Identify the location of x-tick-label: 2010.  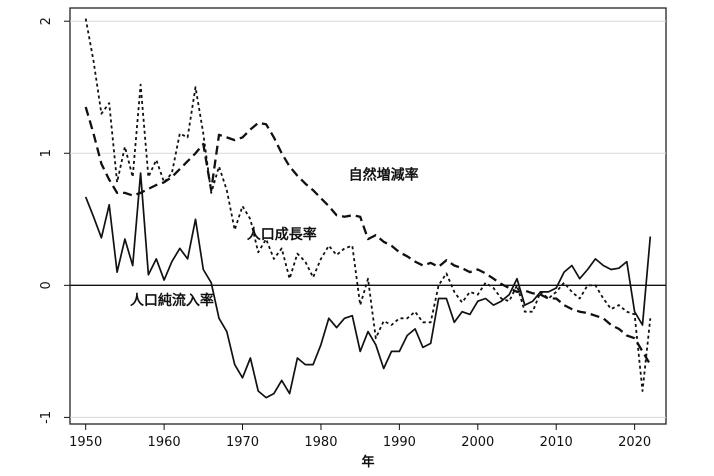
(556, 442).